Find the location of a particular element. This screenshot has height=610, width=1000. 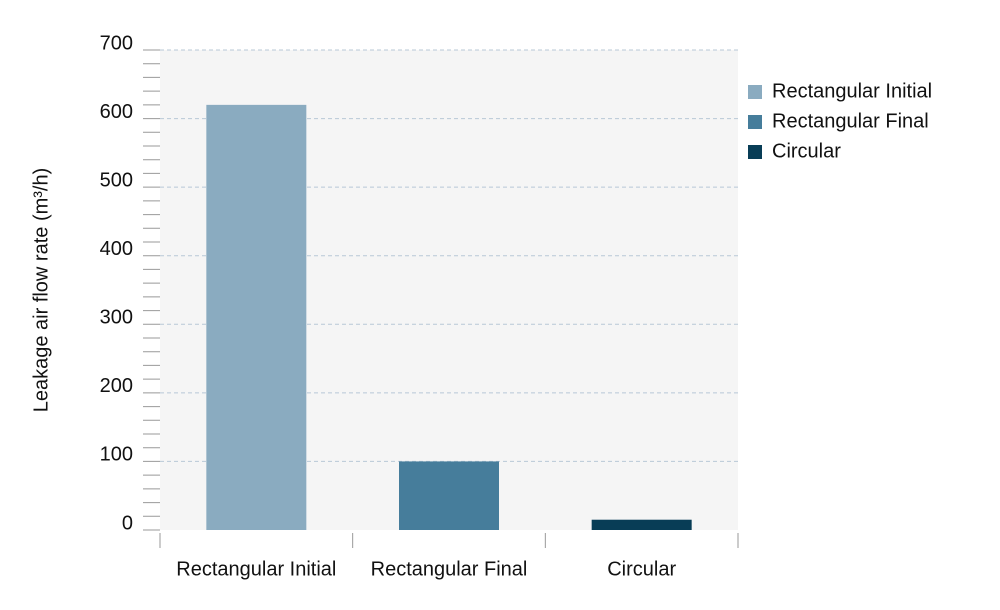

x-tick-label: Rectangular Initial is located at coordinates (256, 569).